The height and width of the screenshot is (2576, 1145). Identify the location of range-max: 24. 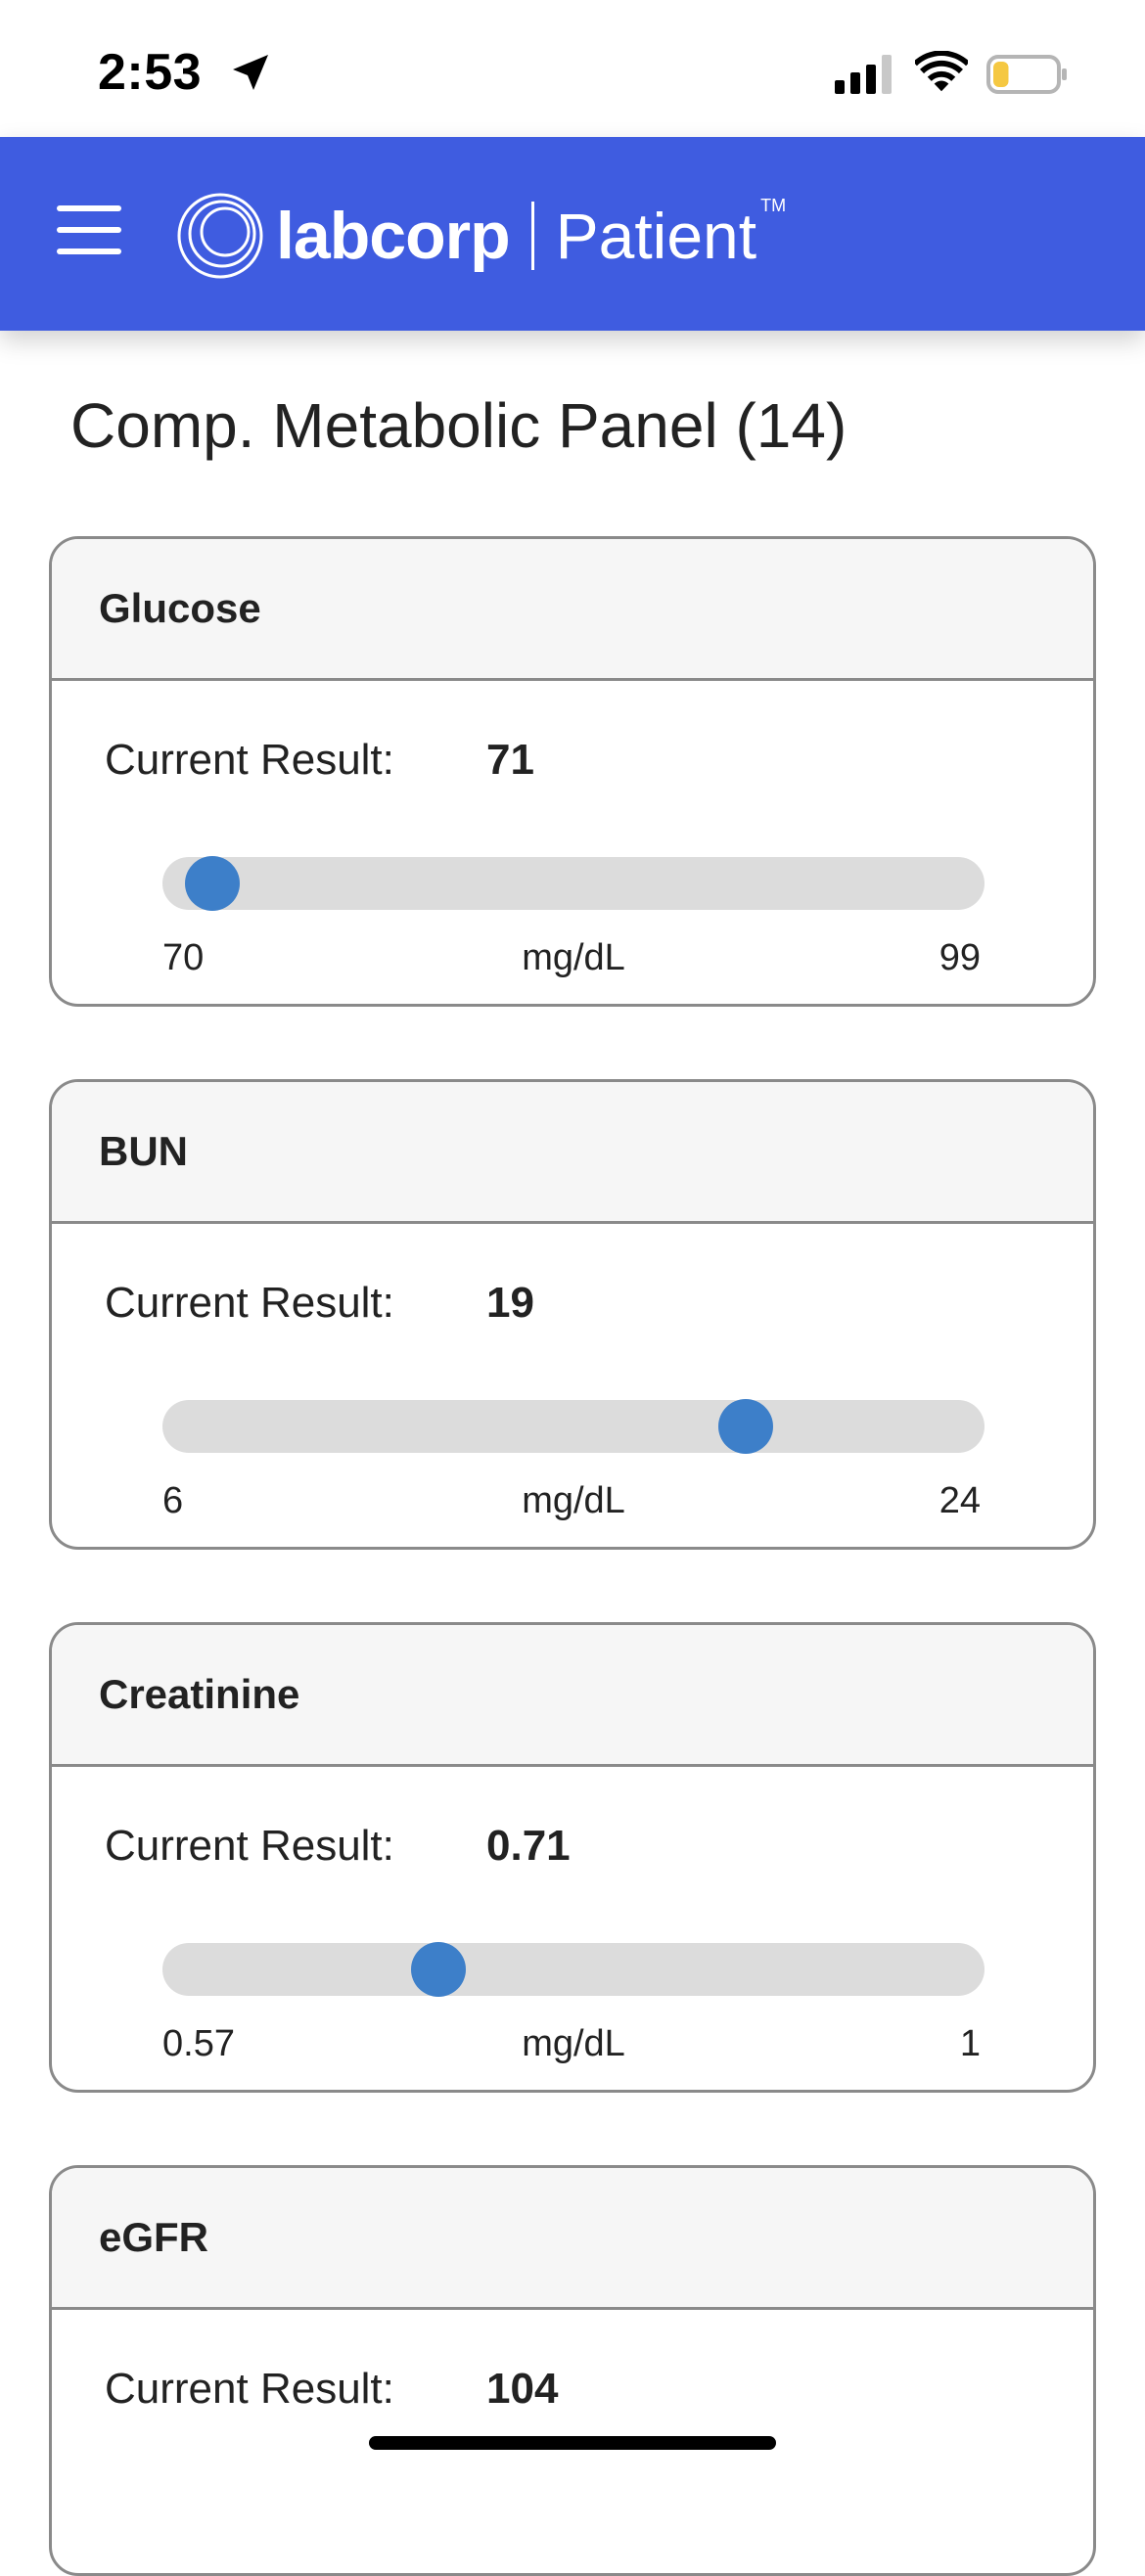
(960, 1500).